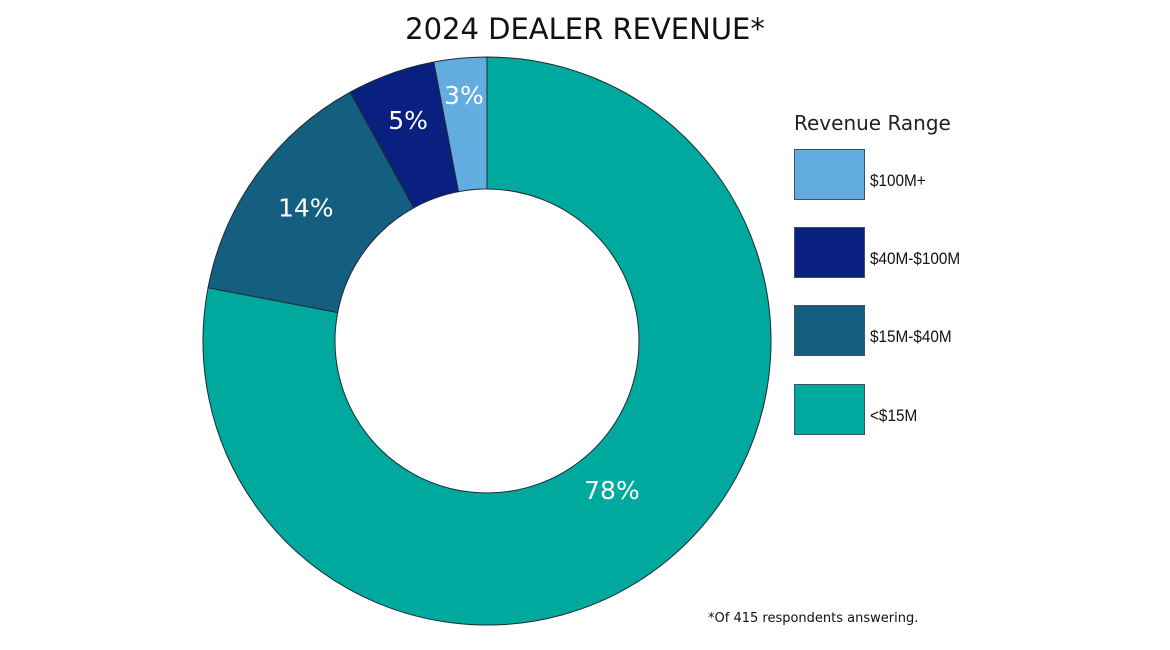  I want to click on footnote: *Of 415 respondents answering., so click(813, 618).